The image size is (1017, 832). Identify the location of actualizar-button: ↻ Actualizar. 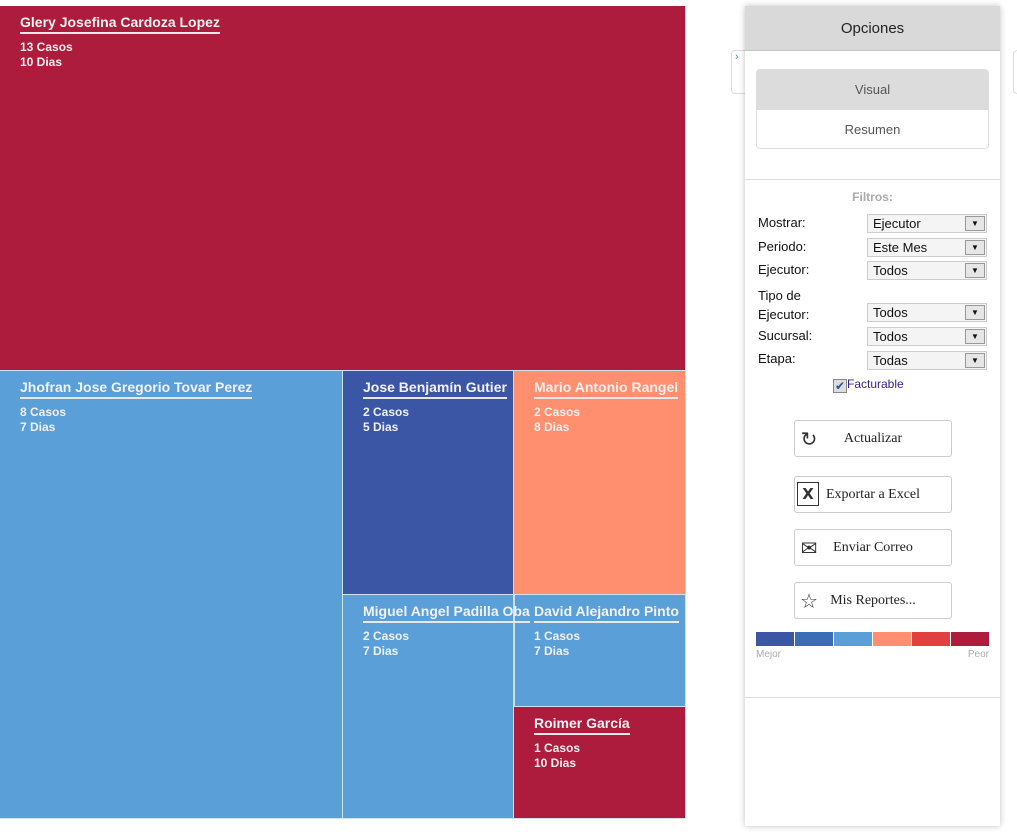
(873, 438).